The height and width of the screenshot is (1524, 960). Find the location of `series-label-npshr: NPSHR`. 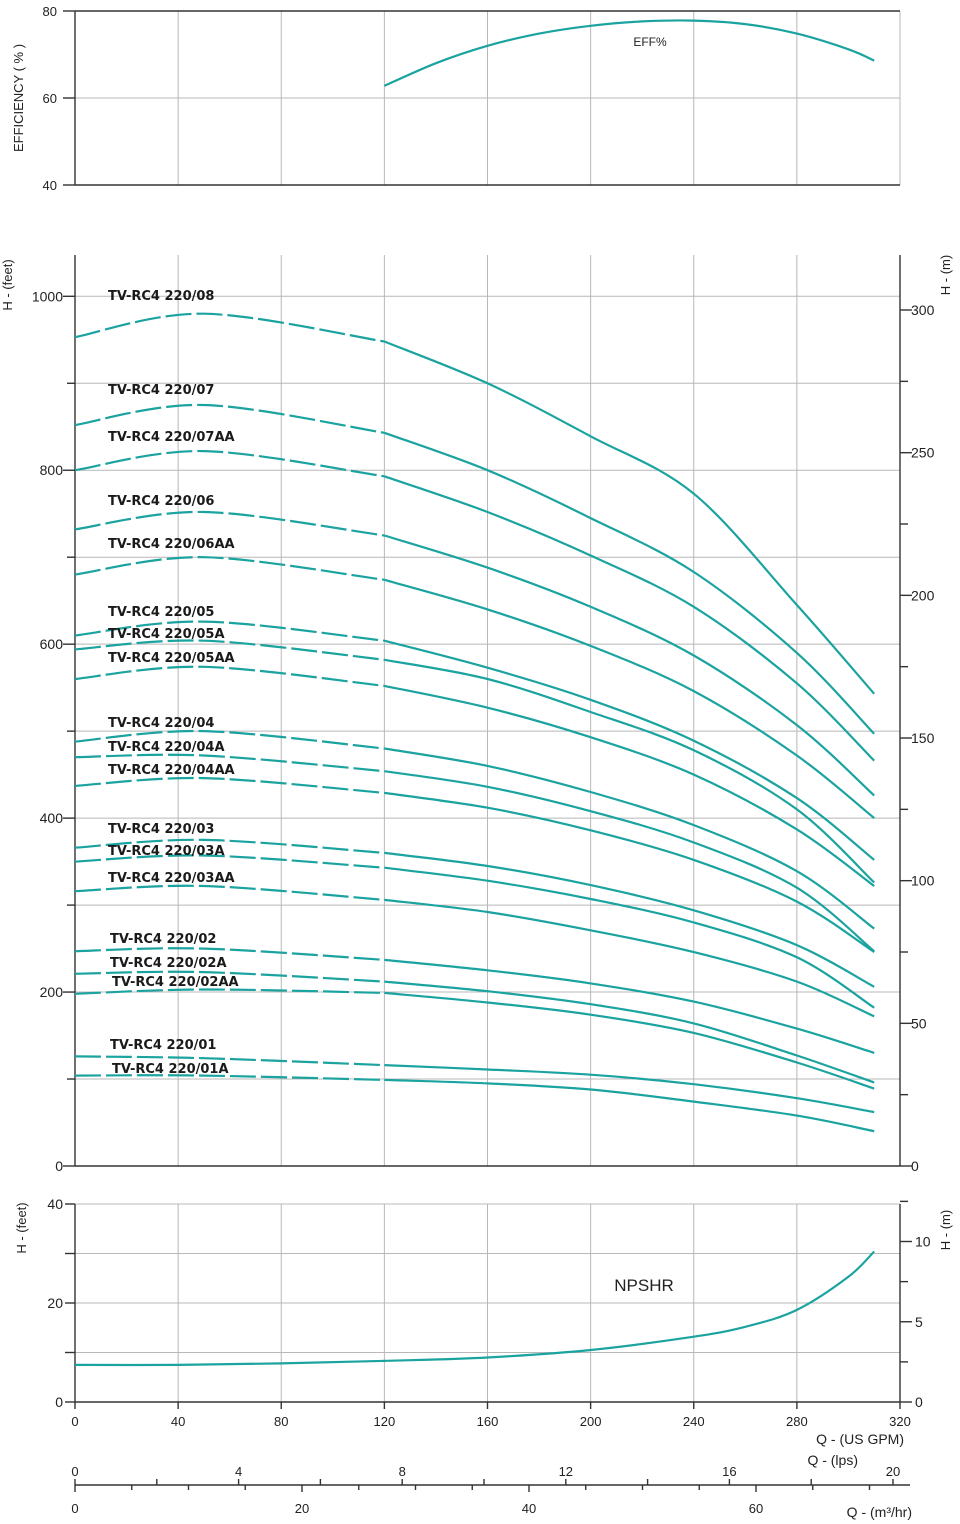

series-label-npshr: NPSHR is located at coordinates (644, 1285).